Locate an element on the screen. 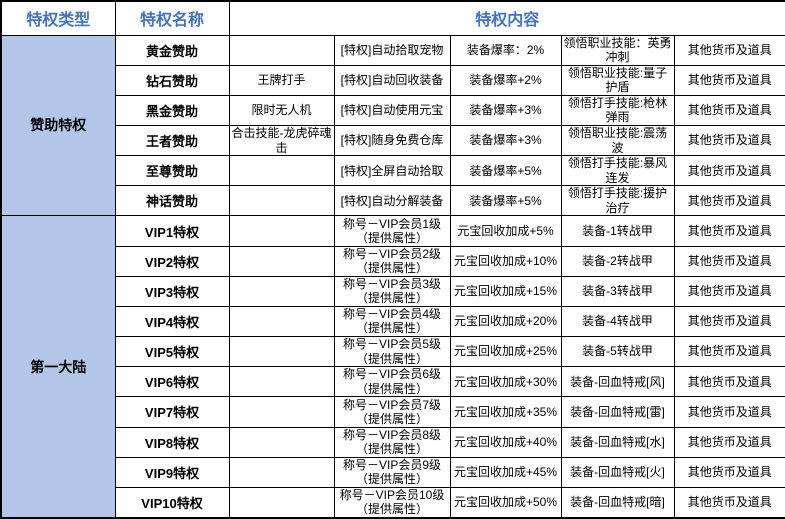 The width and height of the screenshot is (785, 519). content-cell: 元宝回收加成+10% is located at coordinates (505, 261).